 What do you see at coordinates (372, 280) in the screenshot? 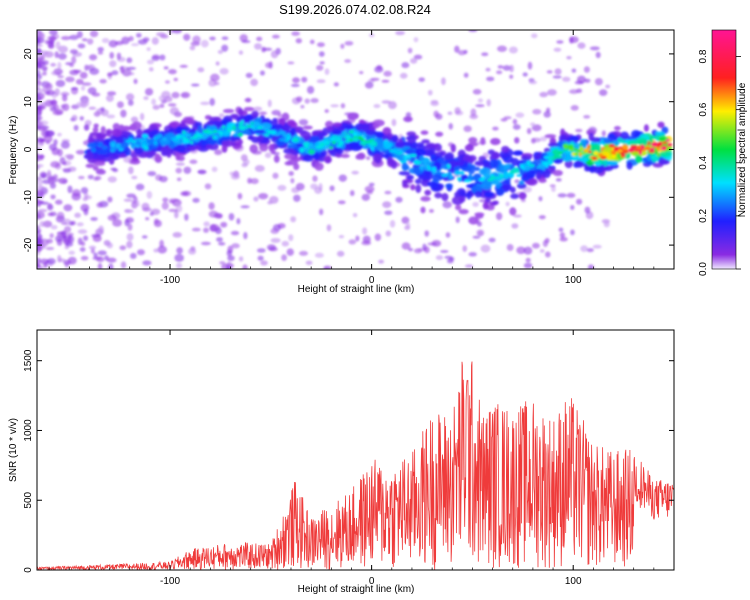
I see `spectrogram-x-tick-label: 0` at bounding box center [372, 280].